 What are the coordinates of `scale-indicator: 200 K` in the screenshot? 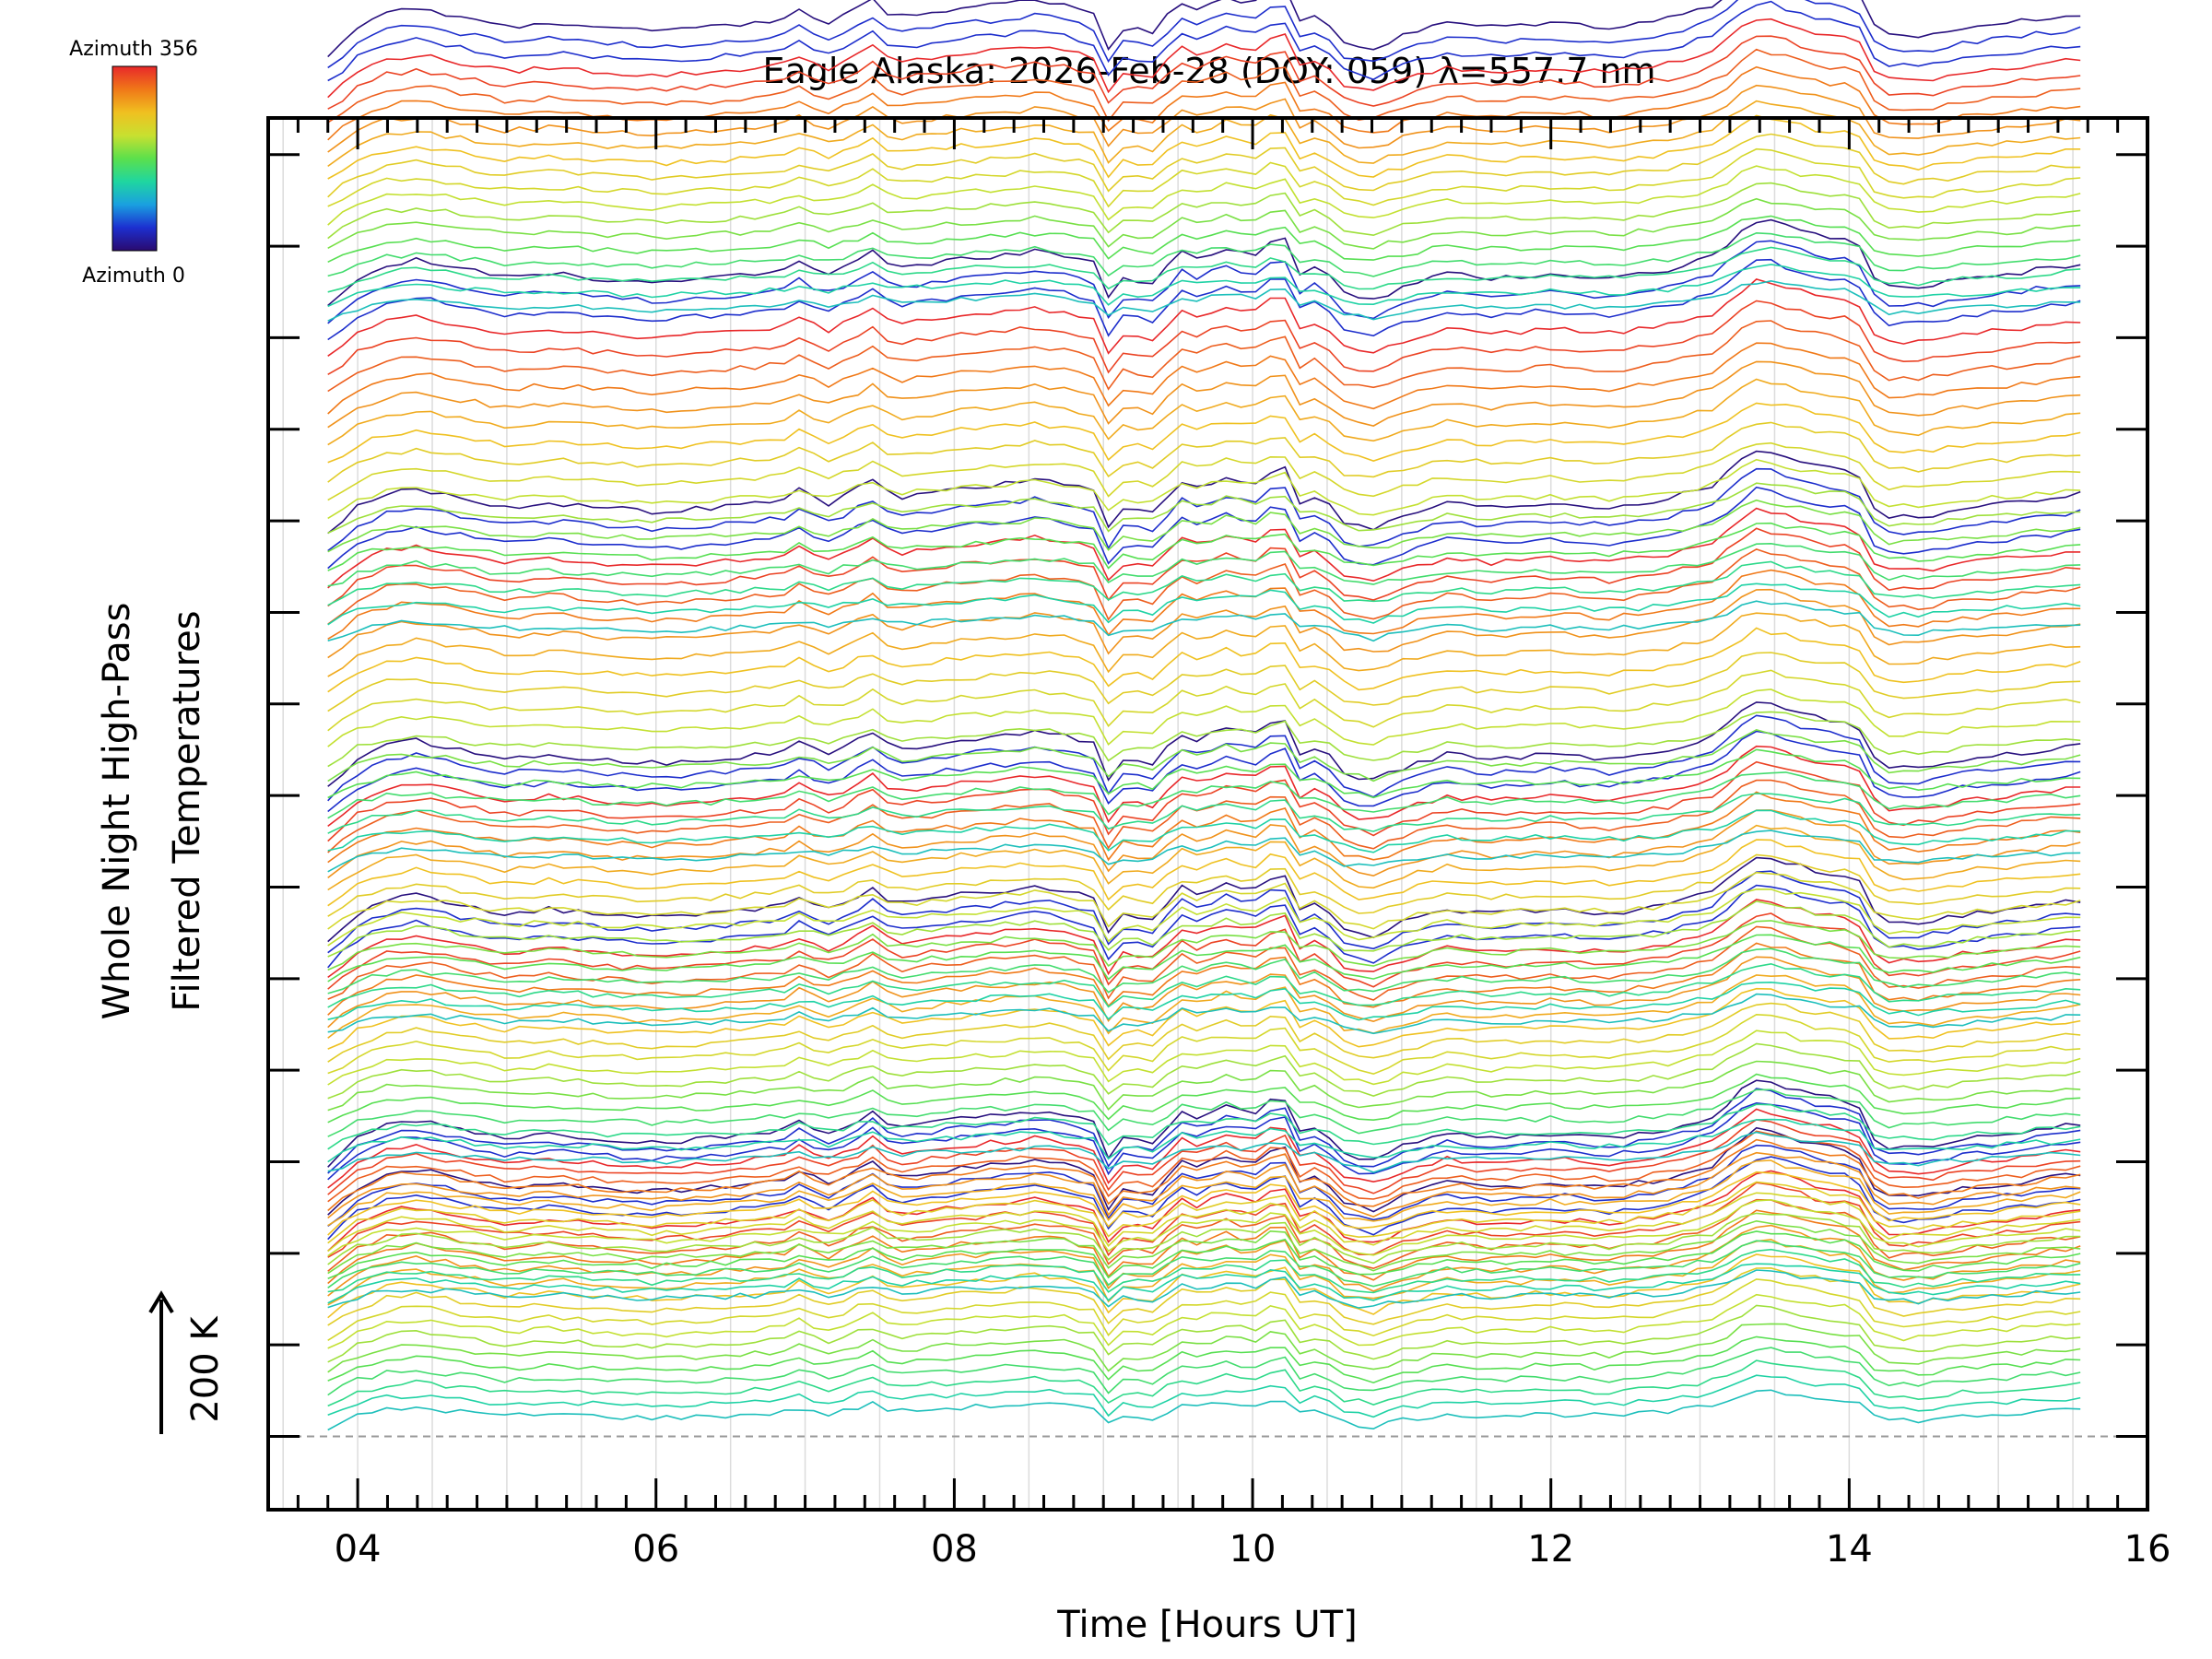 It's located at (187, 1362).